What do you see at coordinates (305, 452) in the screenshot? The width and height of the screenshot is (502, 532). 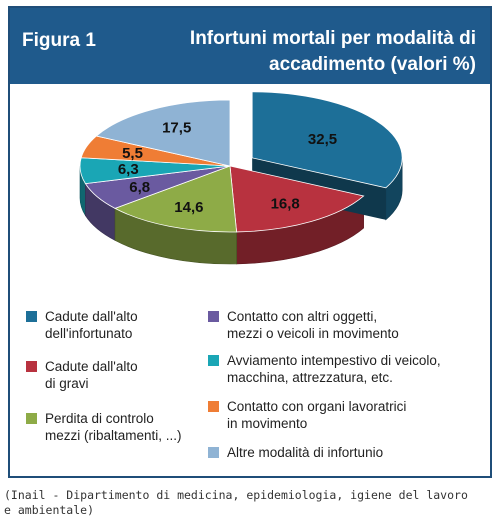 I see `legend-label: Altre modalità di infortunio` at bounding box center [305, 452].